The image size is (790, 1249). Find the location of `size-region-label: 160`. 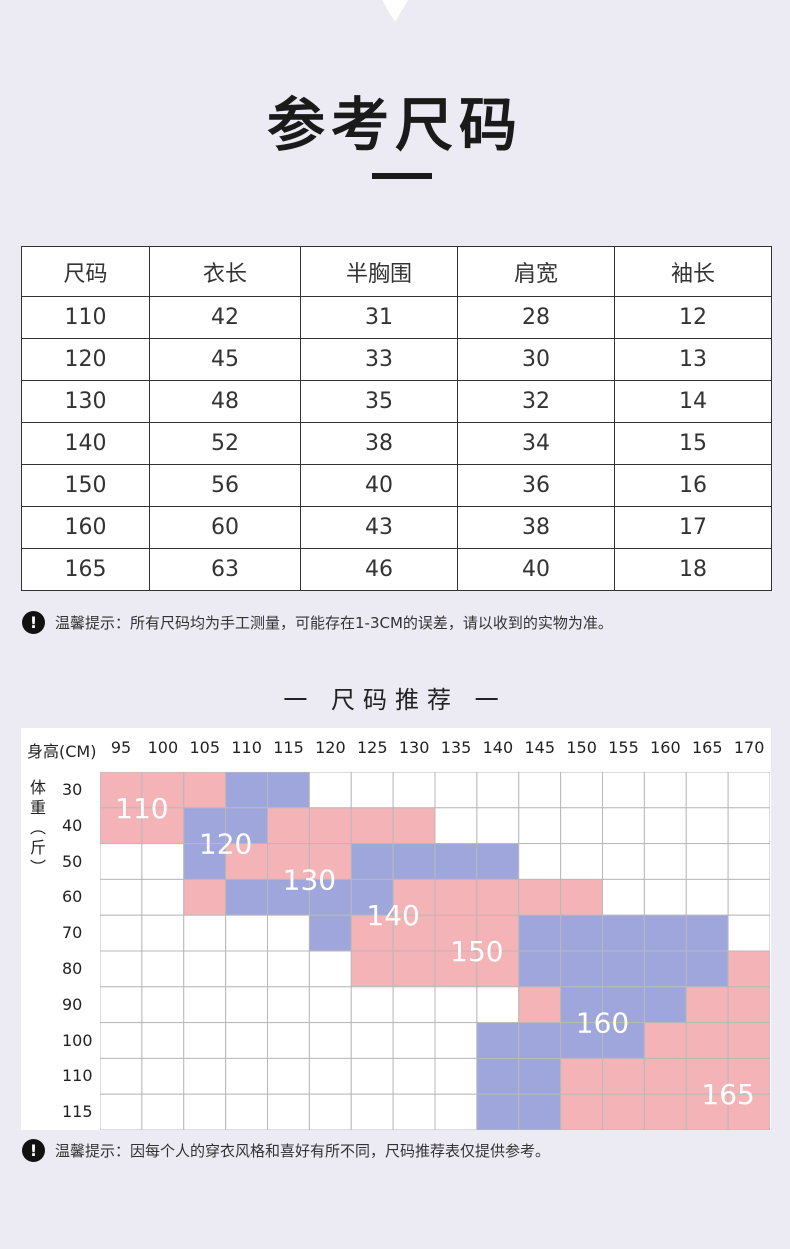

size-region-label: 160 is located at coordinates (602, 1023).